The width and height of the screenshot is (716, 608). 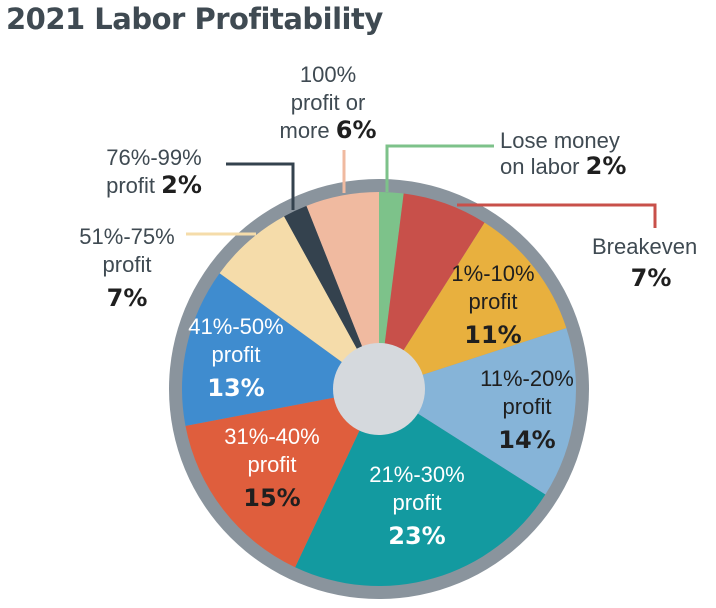 I want to click on slice-label-line: 41%-50%, so click(x=235, y=326).